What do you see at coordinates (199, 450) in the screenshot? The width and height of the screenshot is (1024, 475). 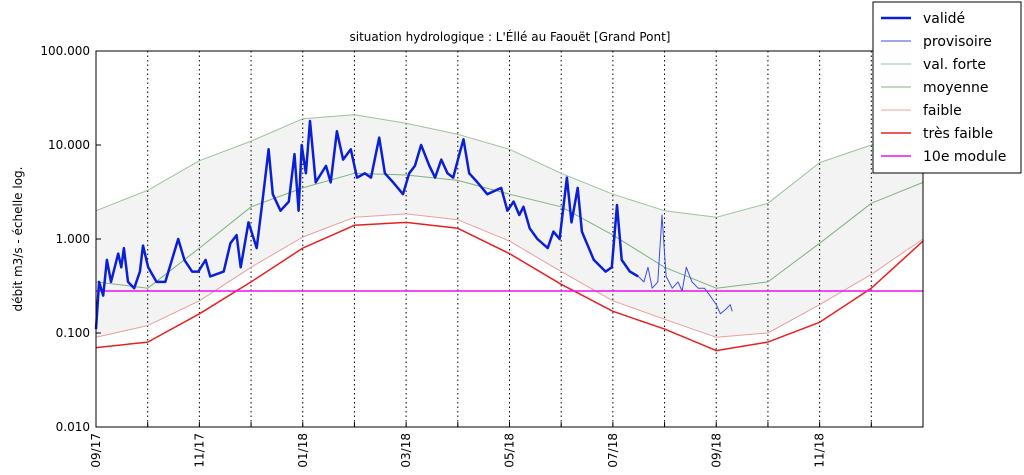 I see `x-tick-label: 11/17` at bounding box center [199, 450].